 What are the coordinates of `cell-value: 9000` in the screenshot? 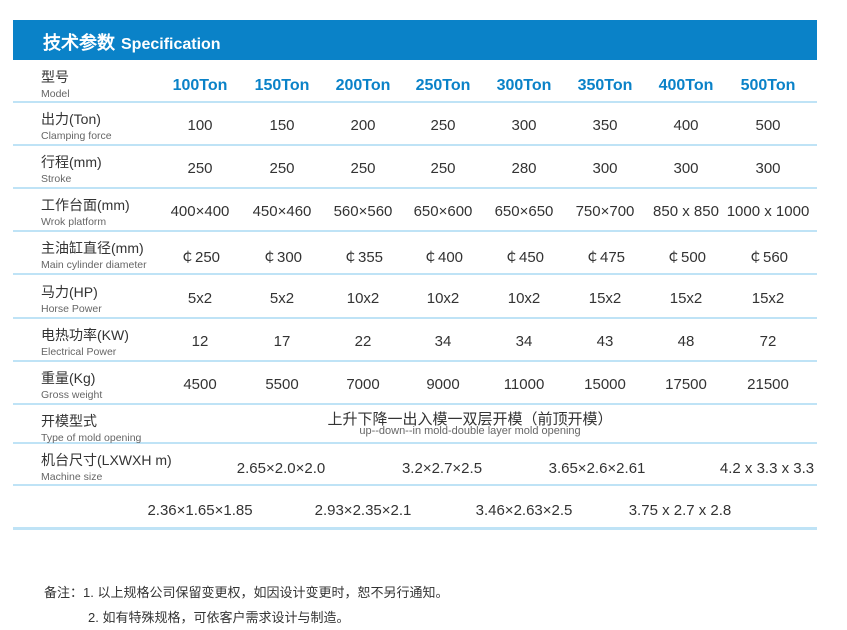 It's located at (443, 384).